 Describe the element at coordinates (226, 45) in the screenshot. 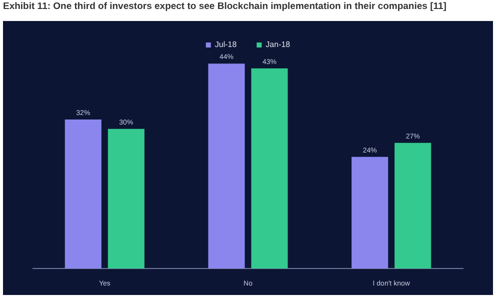

I see `legend-label: Jul-18` at that location.